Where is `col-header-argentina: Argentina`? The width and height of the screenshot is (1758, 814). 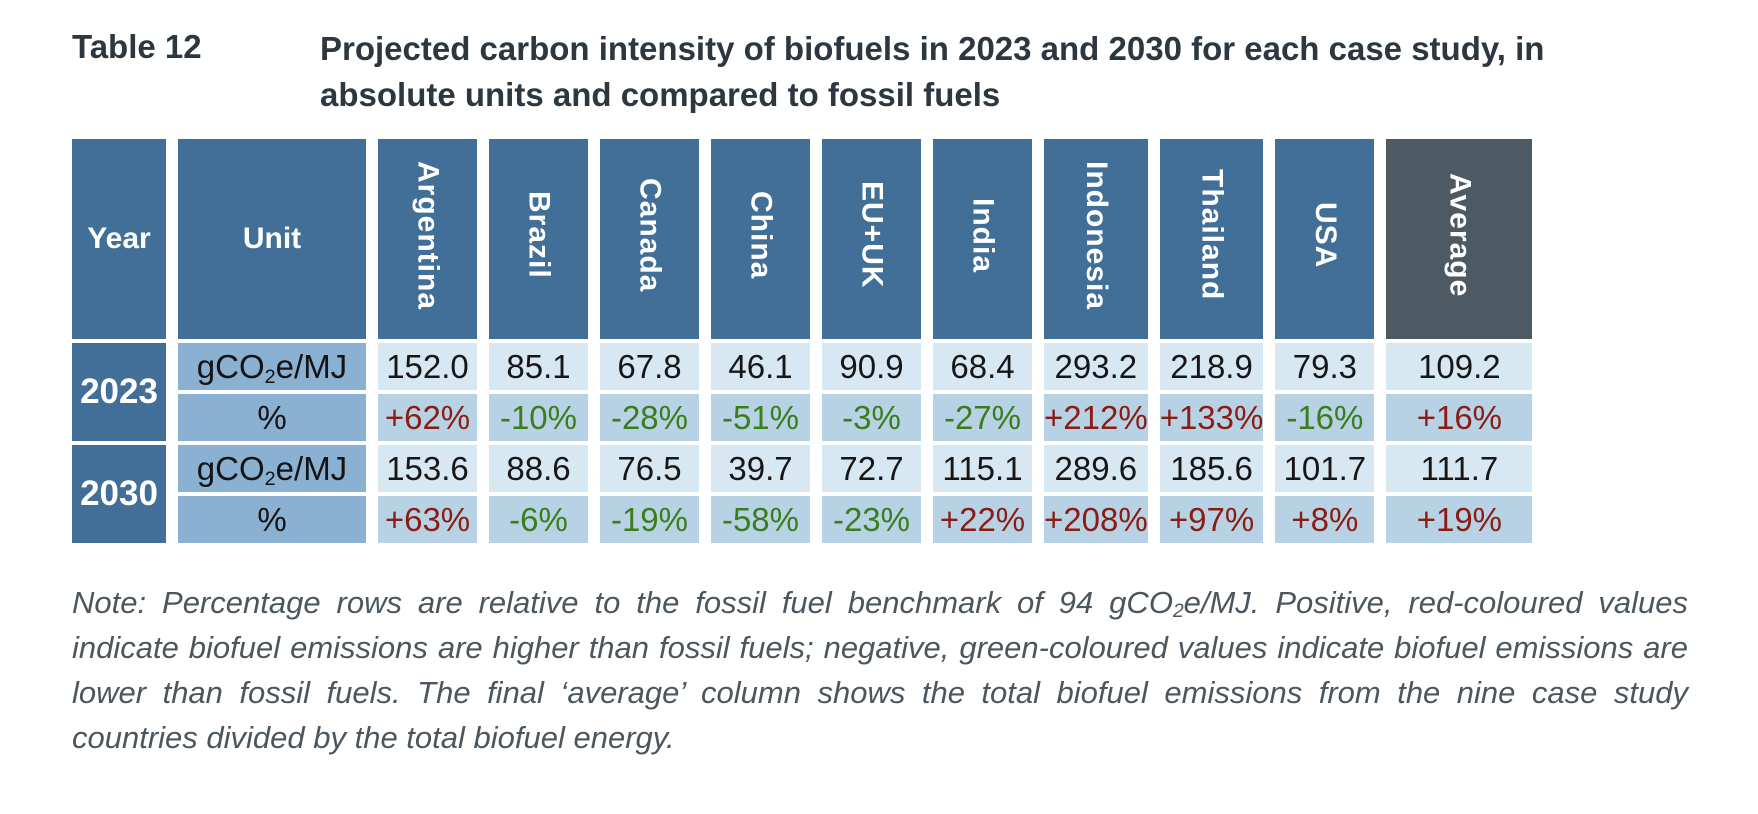
col-header-argentina: Argentina is located at coordinates (433, 241).